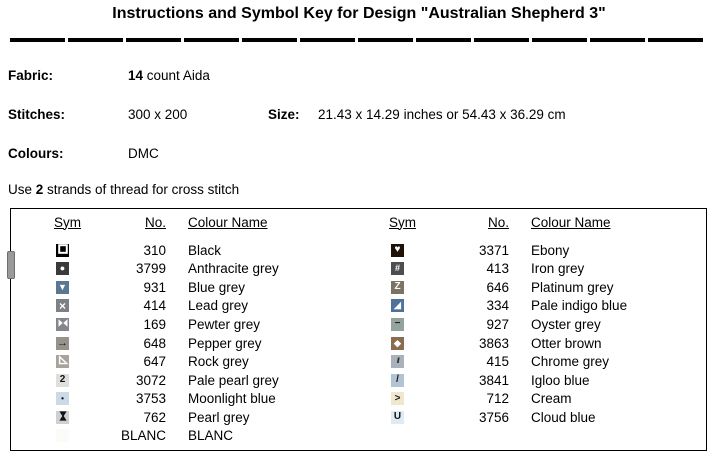  I want to click on bowtie-icon, so click(62, 324).